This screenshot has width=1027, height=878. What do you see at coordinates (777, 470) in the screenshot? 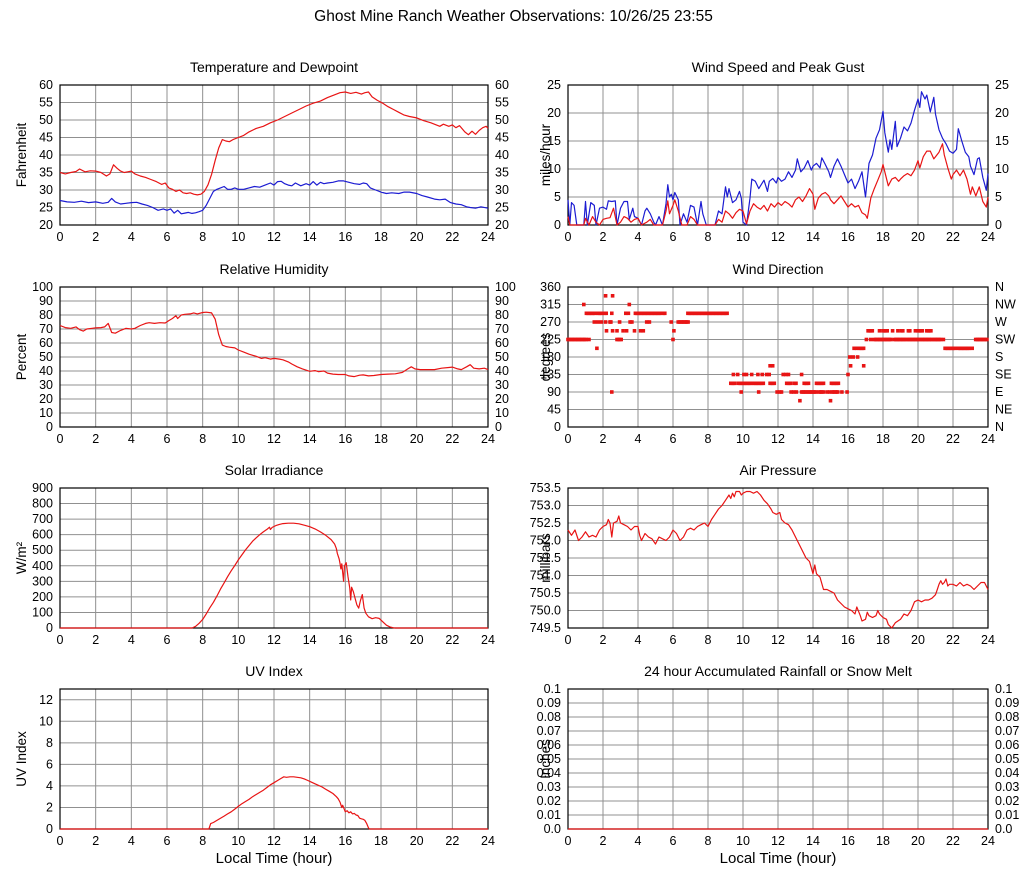
I see `chart-title: Air Pressure` at bounding box center [777, 470].